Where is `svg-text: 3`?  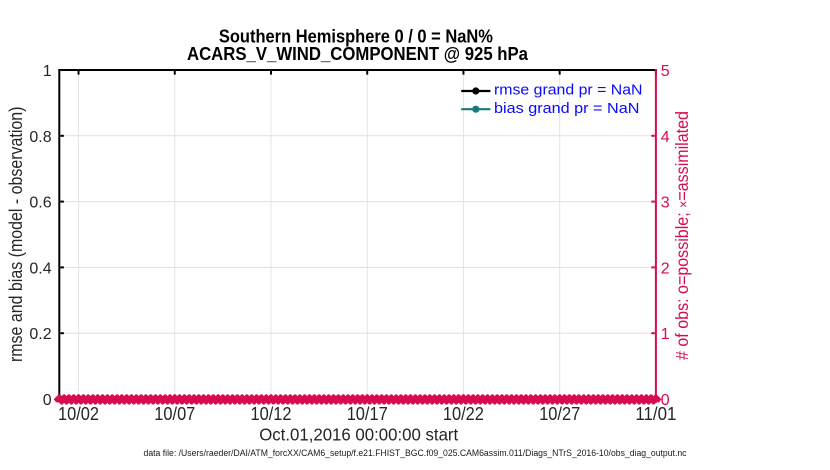
svg-text: 3 is located at coordinates (665, 203).